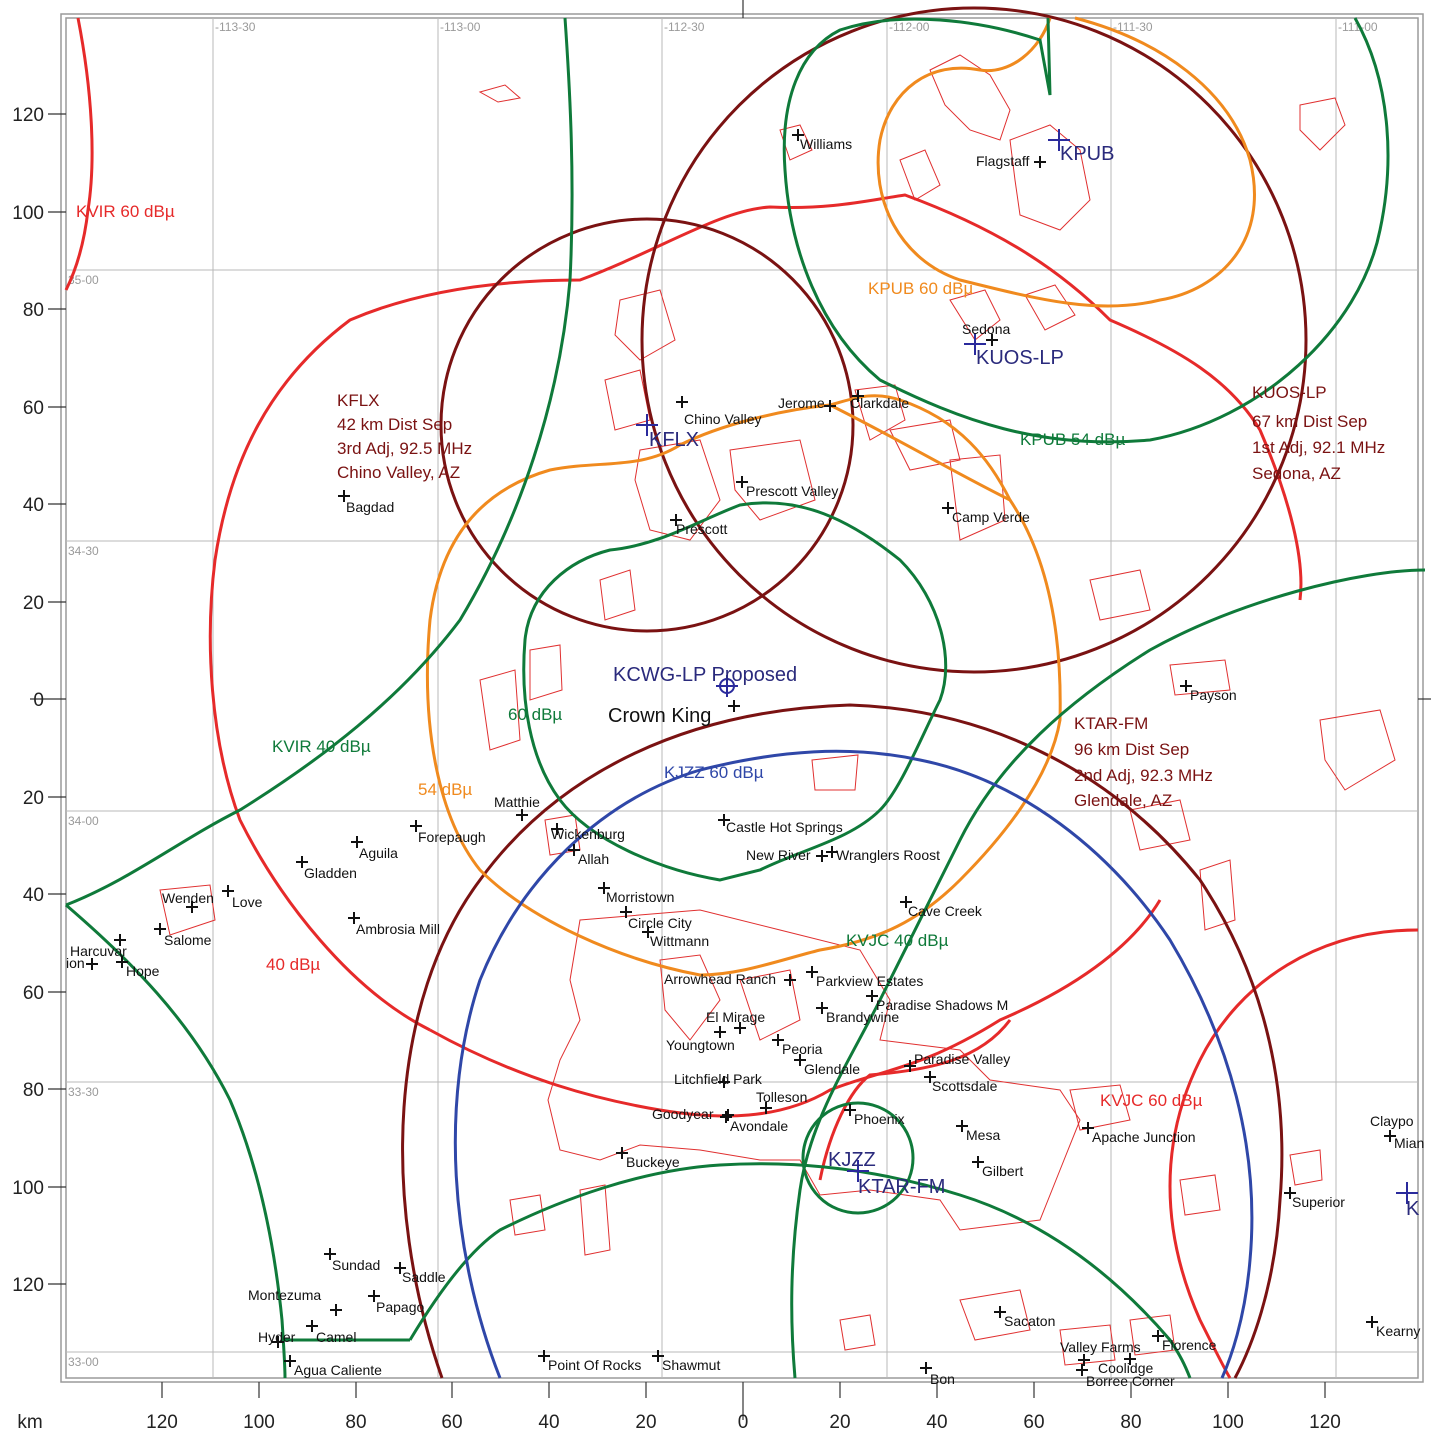 The width and height of the screenshot is (1431, 1437). Describe the element at coordinates (460, 27) in the screenshot. I see `lon-label: -113-00` at that location.